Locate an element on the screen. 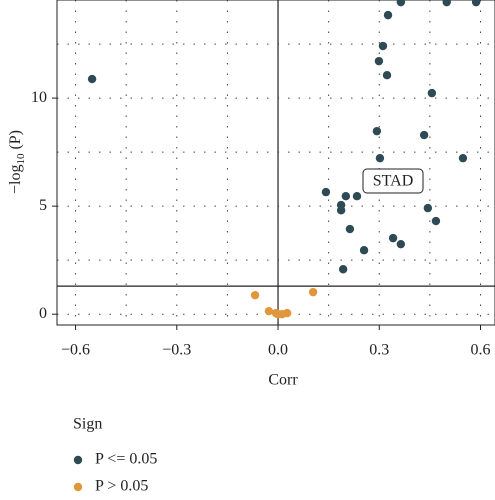 The image size is (495, 500). x-tick-label: 0.3 is located at coordinates (379, 350).